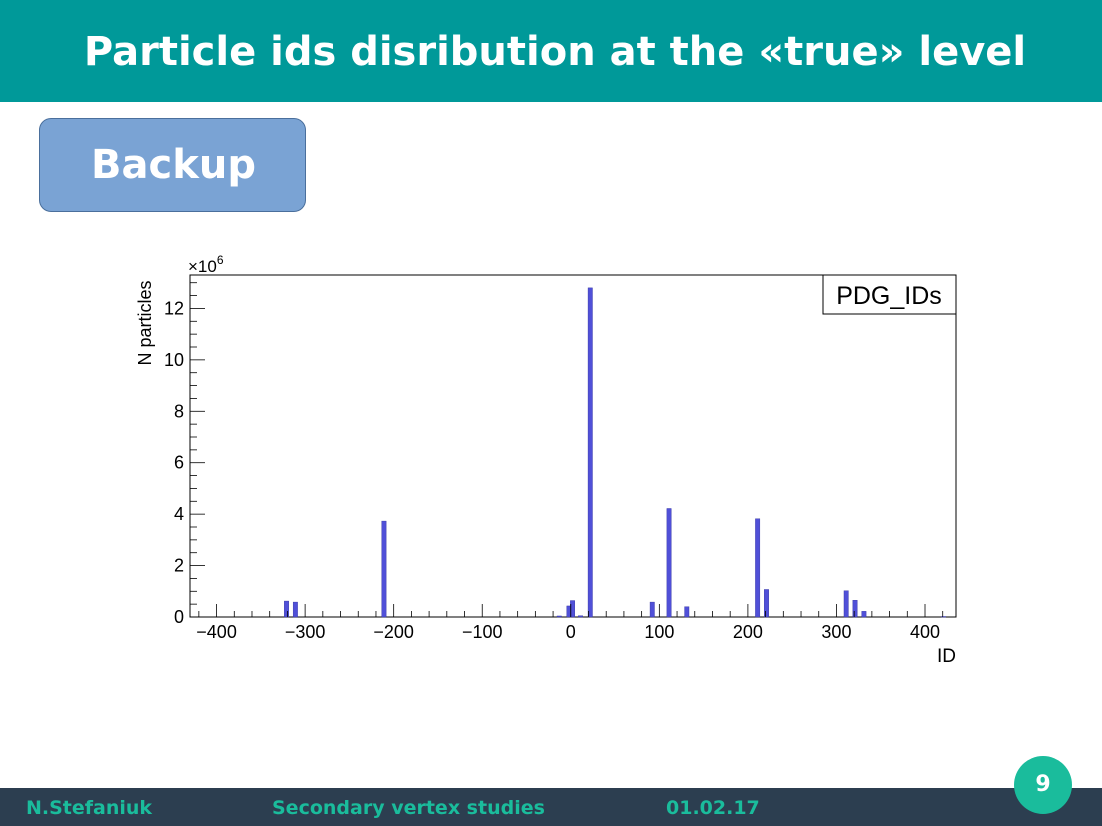  What do you see at coordinates (179, 514) in the screenshot?
I see `y-tick-label: 4` at bounding box center [179, 514].